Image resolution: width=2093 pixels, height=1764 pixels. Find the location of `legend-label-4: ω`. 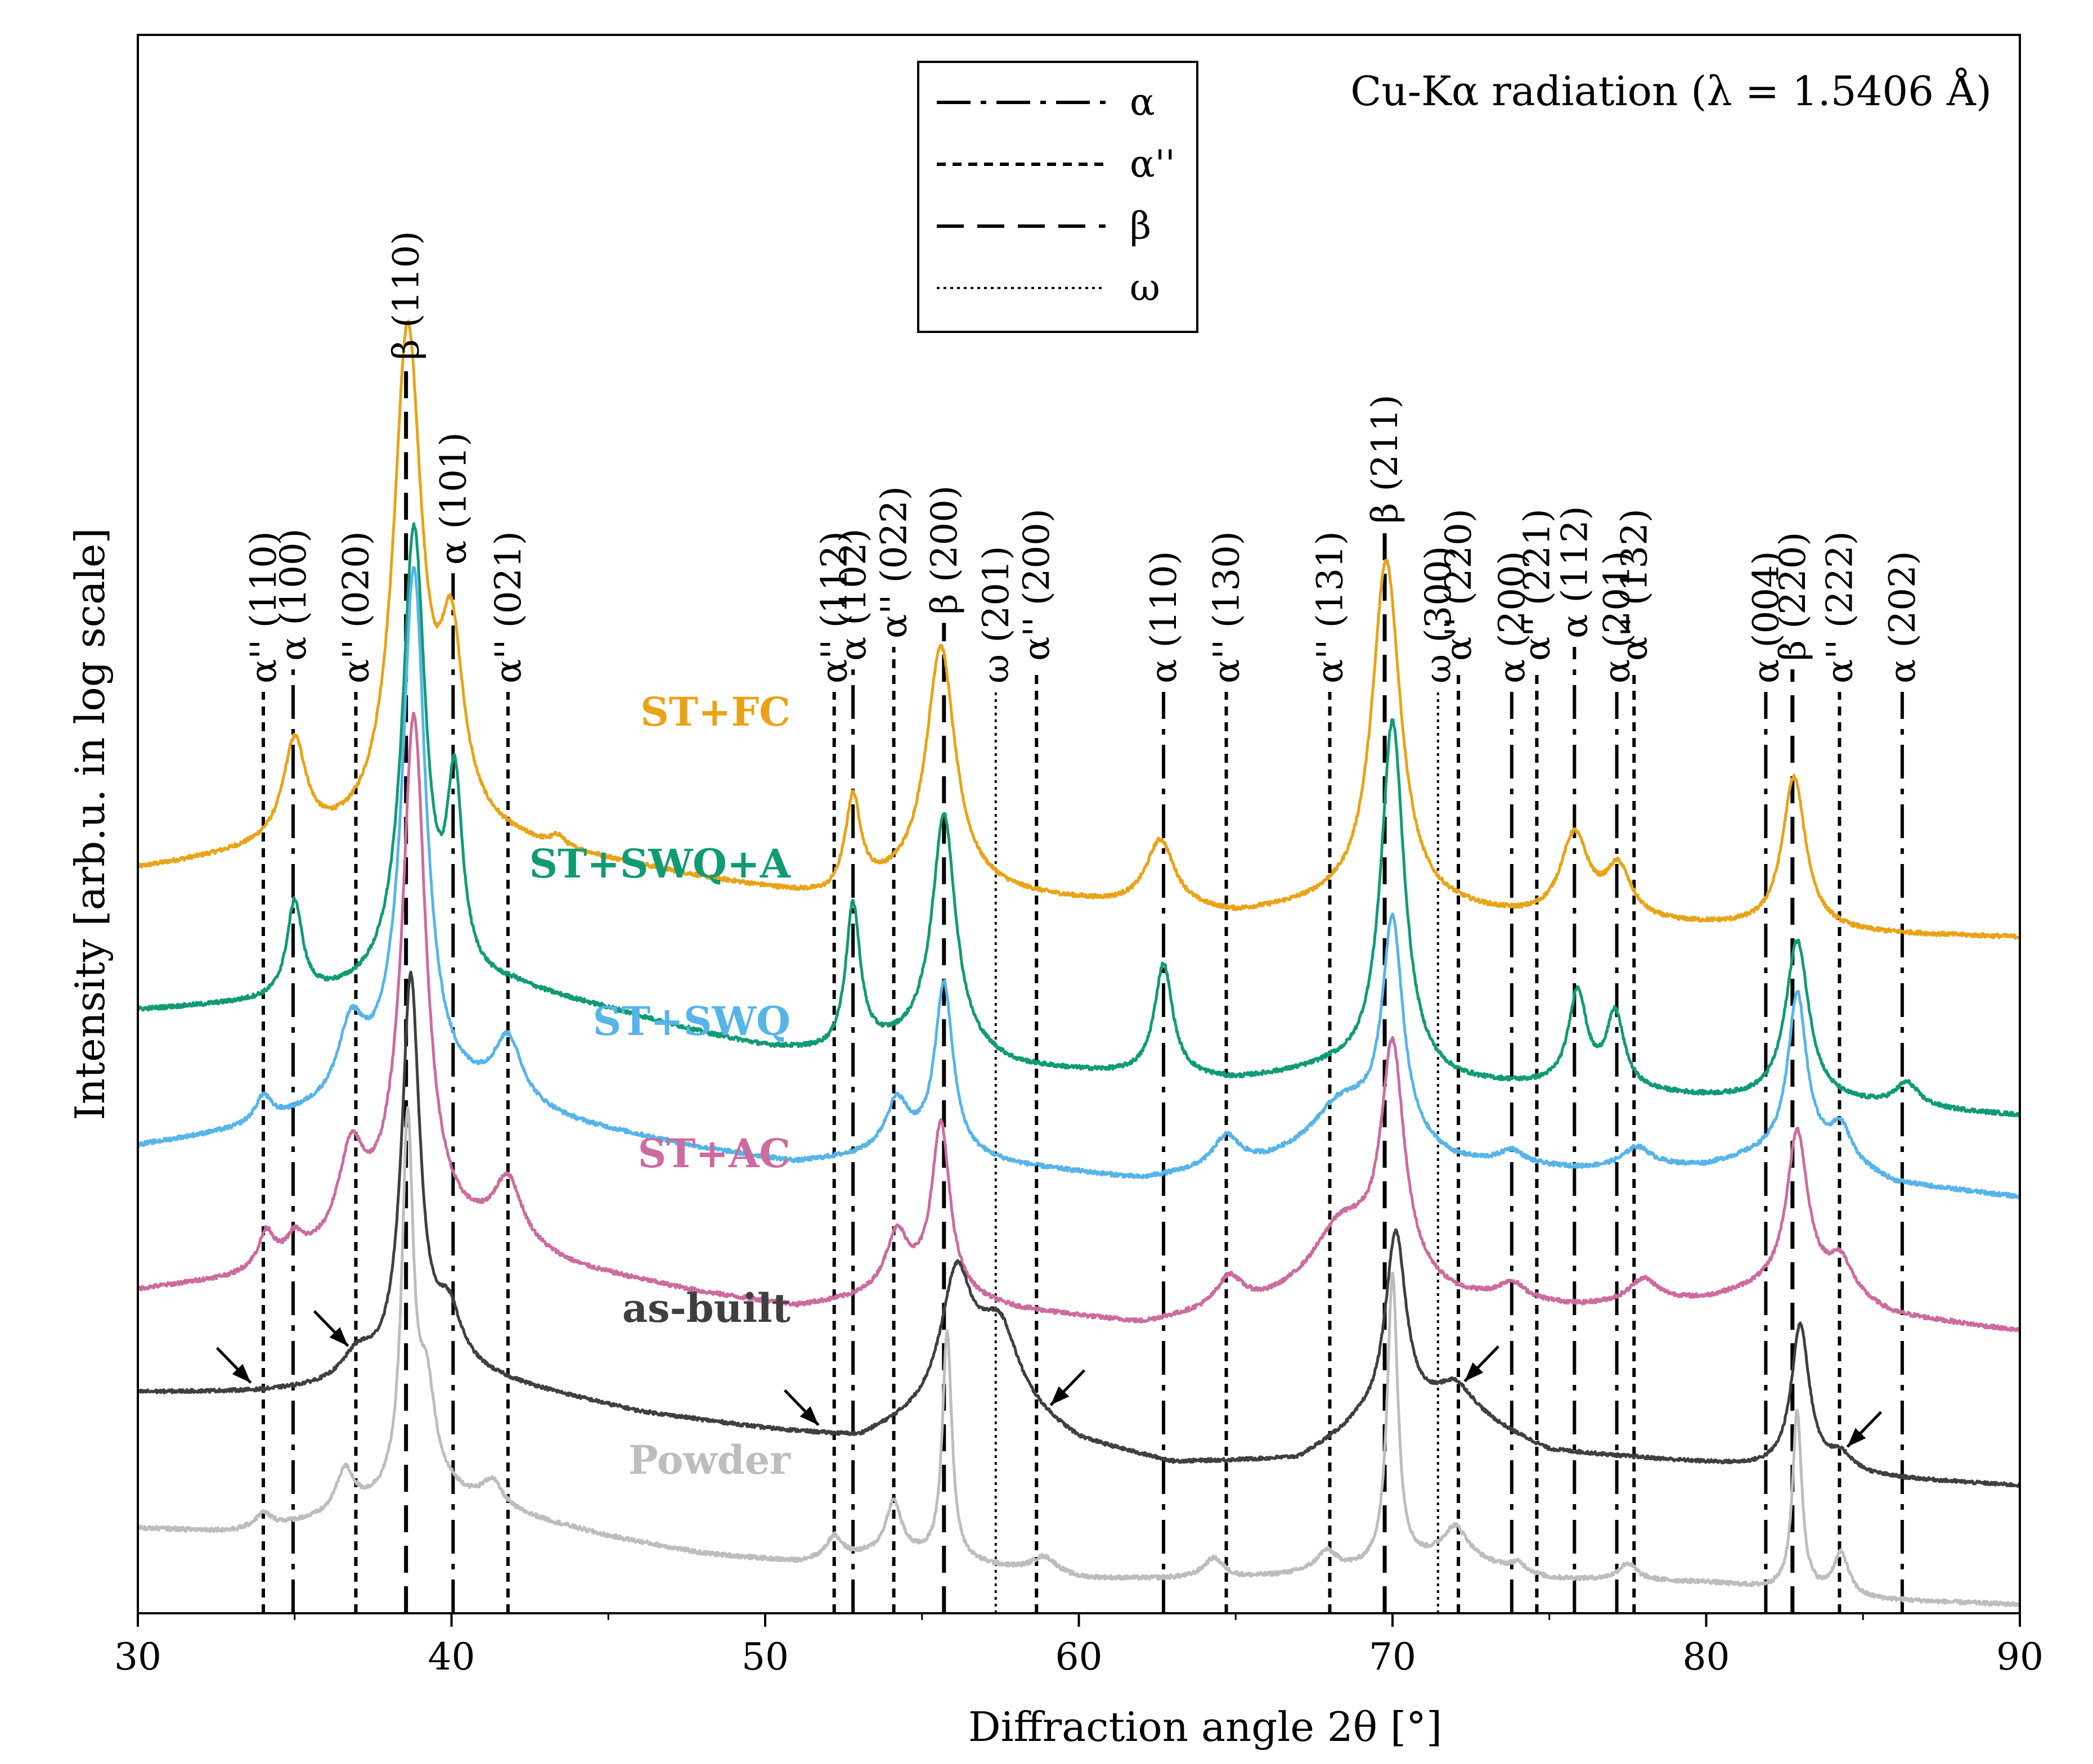

legend-label-4: ω is located at coordinates (1145, 287).